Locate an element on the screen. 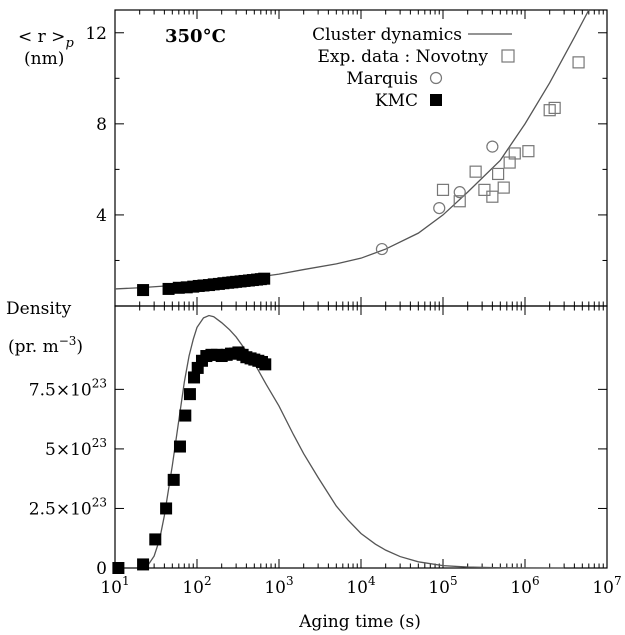 The width and height of the screenshot is (625, 635). bottom-ylabel-unit-prefix: (pr. m is located at coordinates (33, 347).